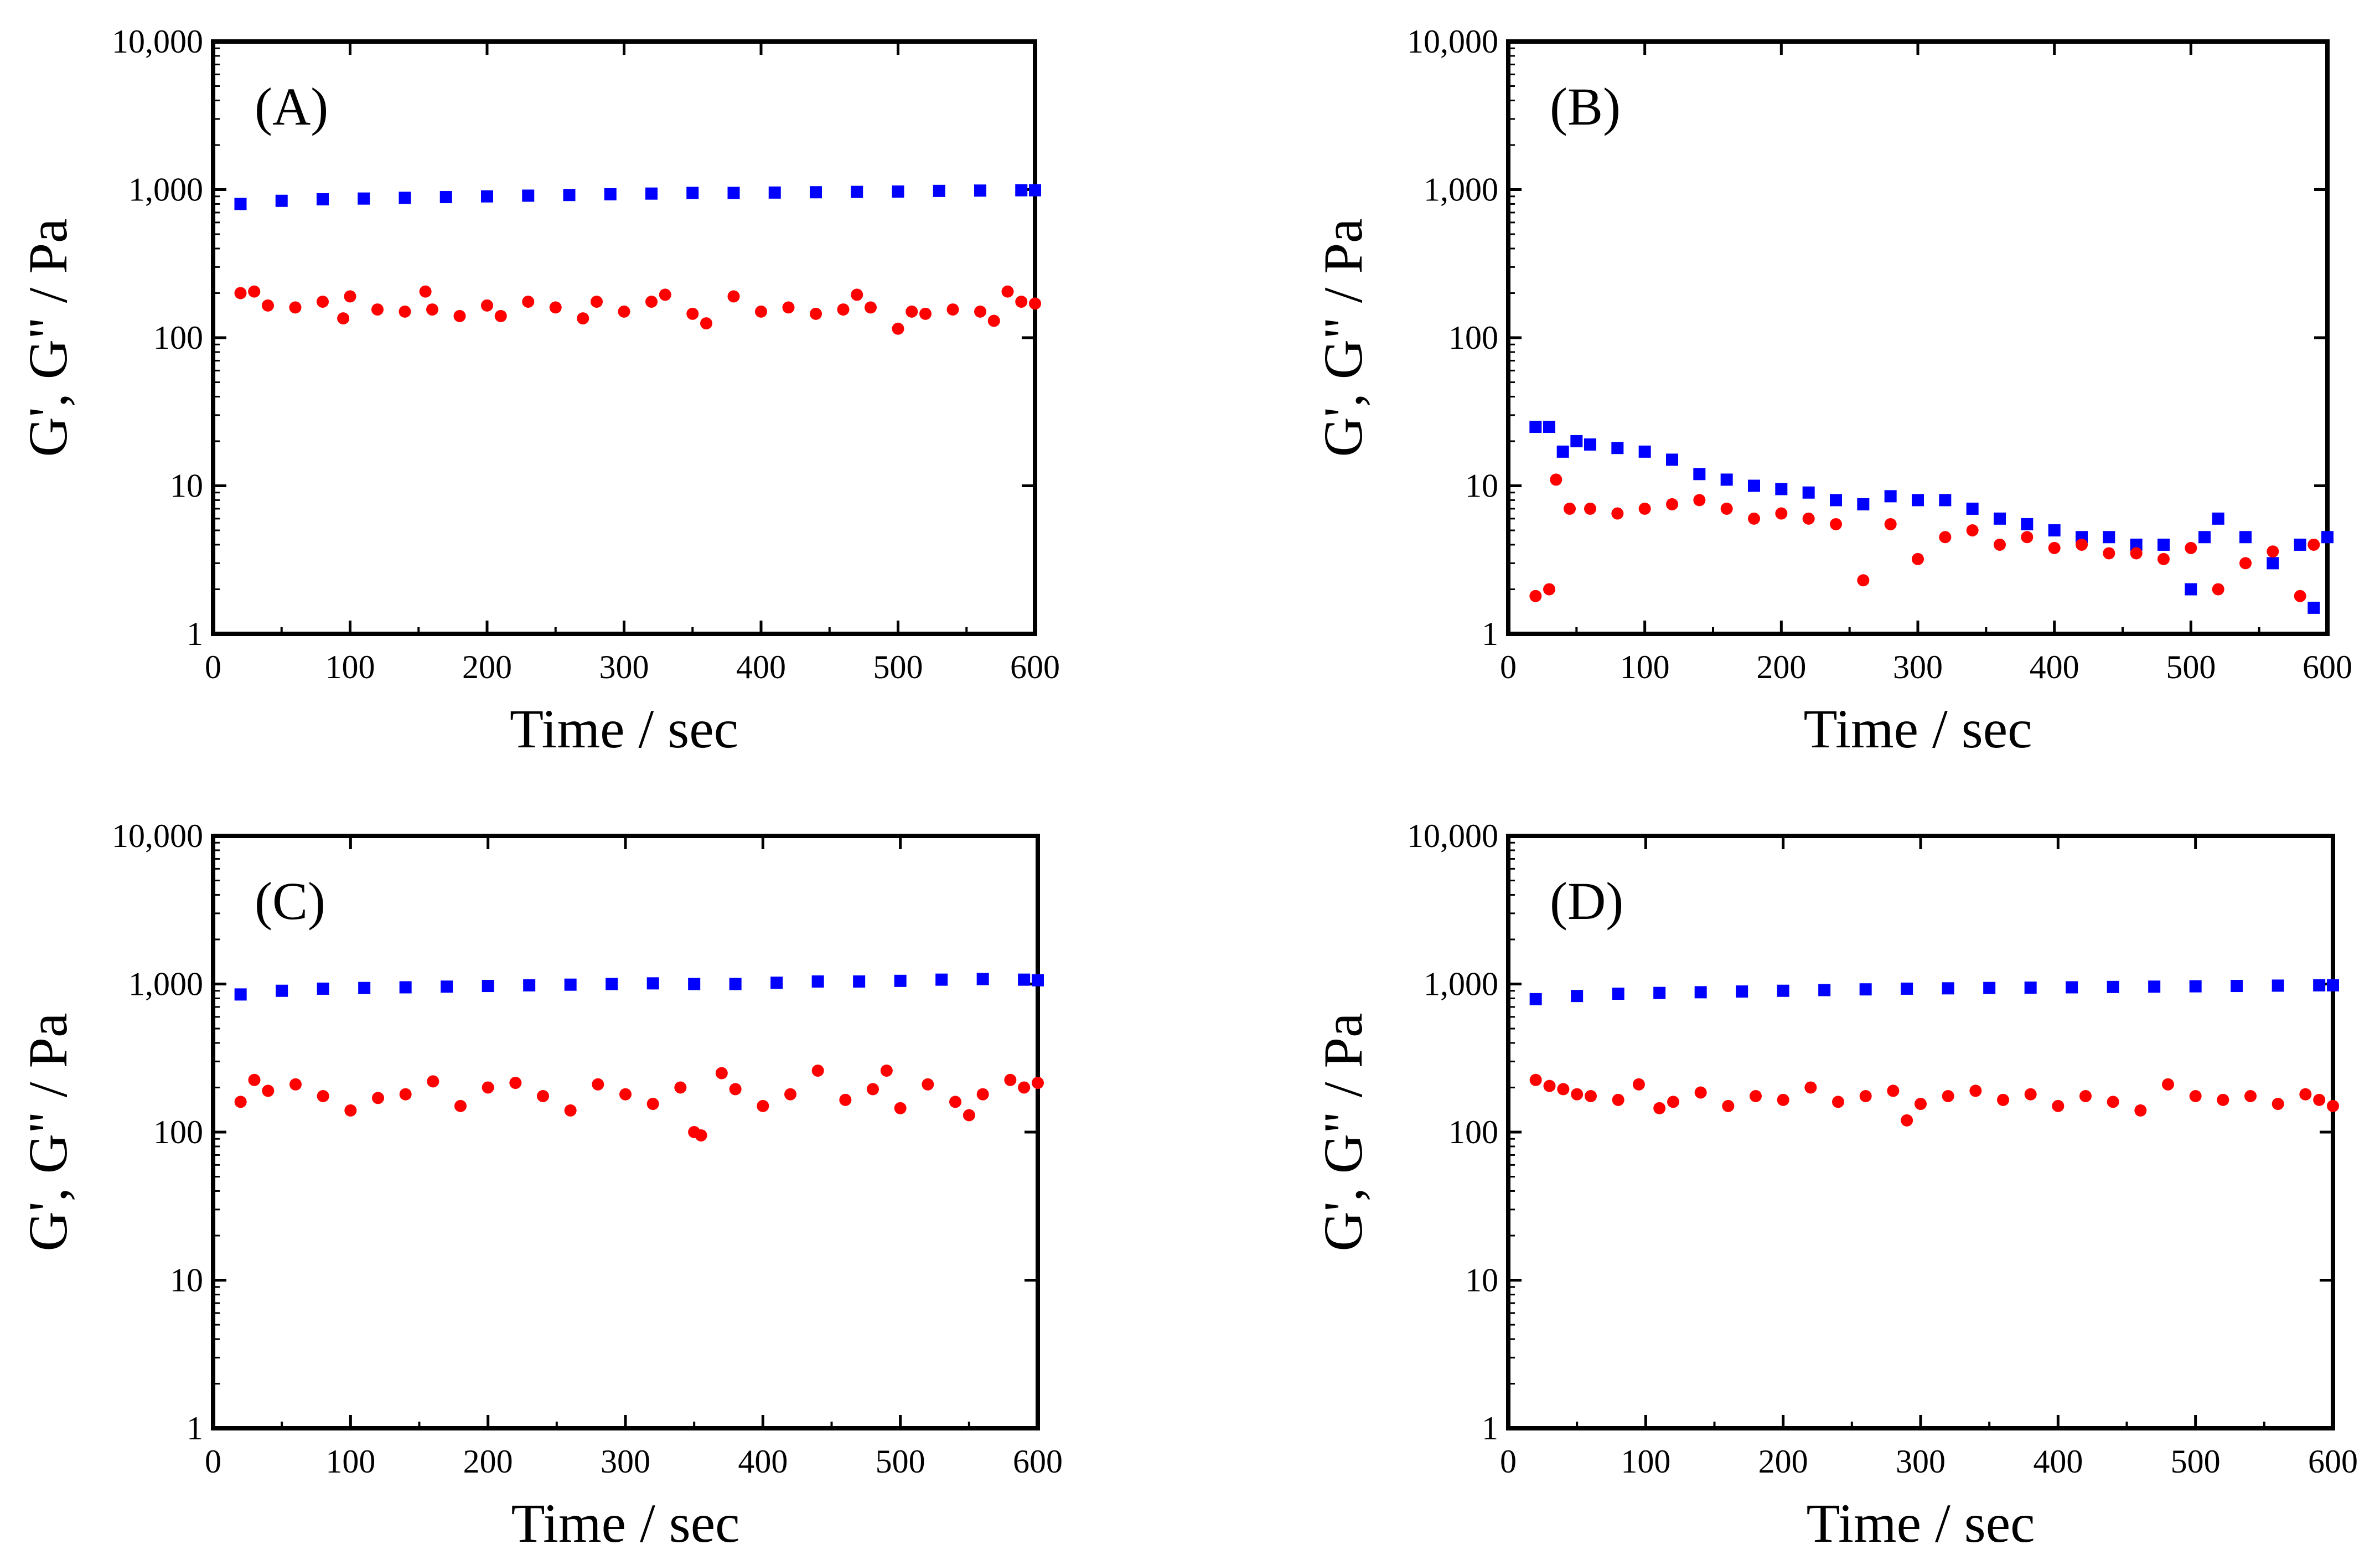  I want to click on y-axis-title: G', G" / Pa, so click(48, 337).